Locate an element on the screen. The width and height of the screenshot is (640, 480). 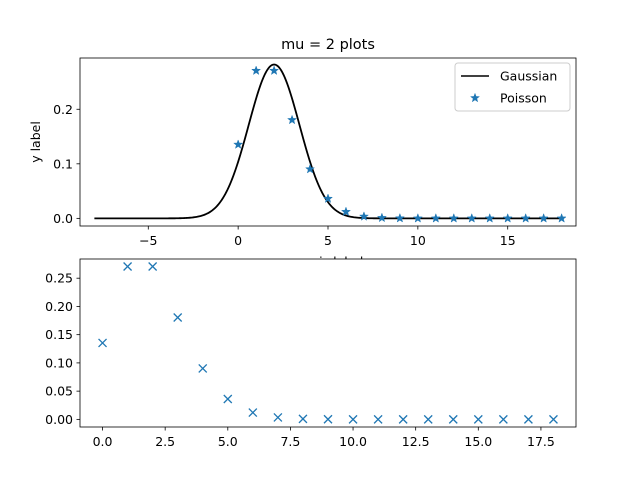
bottom-y-tick-label: 0.20 is located at coordinates (59, 306).